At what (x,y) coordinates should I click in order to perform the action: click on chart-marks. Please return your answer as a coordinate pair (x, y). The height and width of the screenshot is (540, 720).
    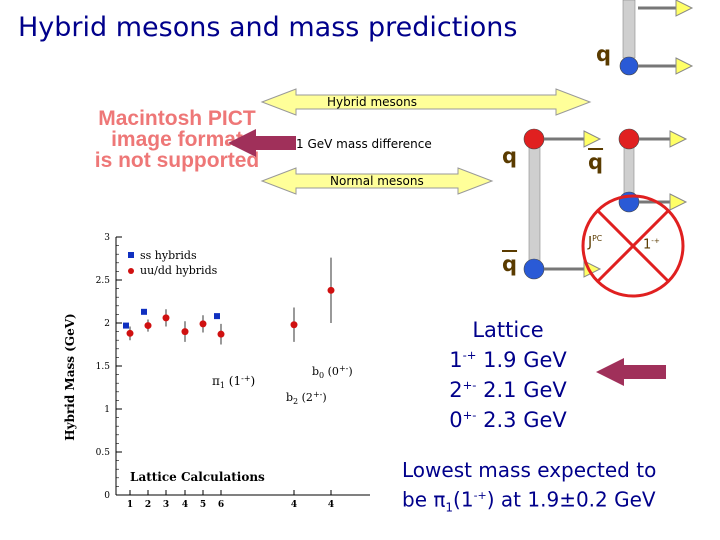
    Looking at the image, I should click on (229, 301).